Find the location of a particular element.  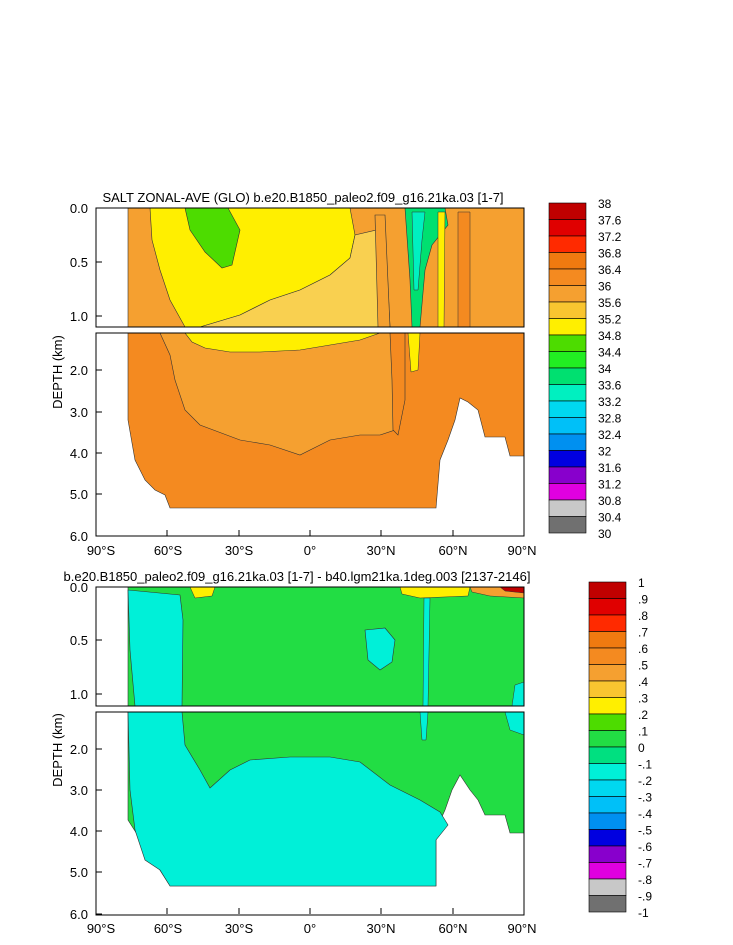

colorbar-1-label-19: -.9 is located at coordinates (645, 897).